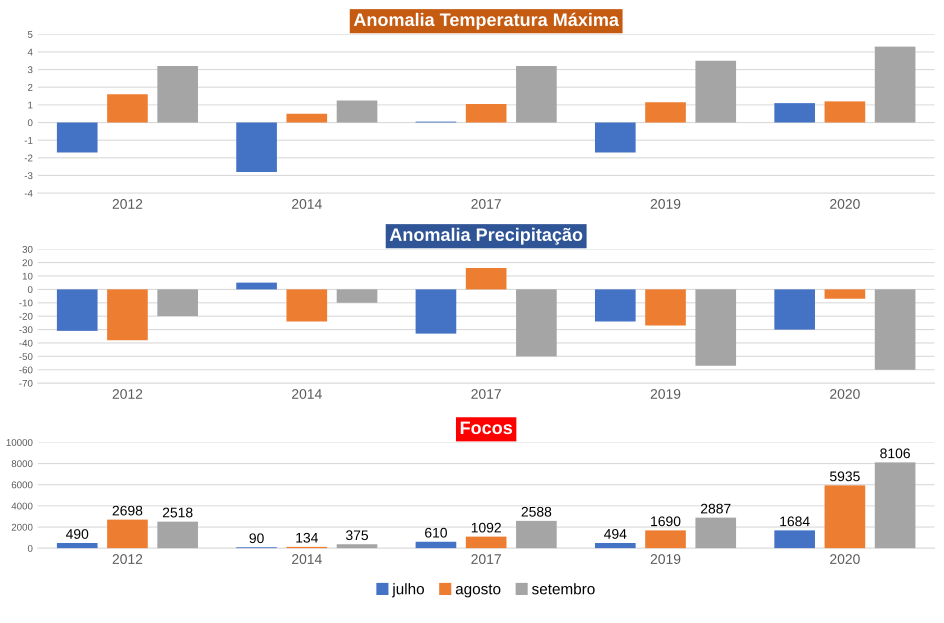 The width and height of the screenshot is (944, 623). I want to click on chart-title: Focos, so click(486, 428).